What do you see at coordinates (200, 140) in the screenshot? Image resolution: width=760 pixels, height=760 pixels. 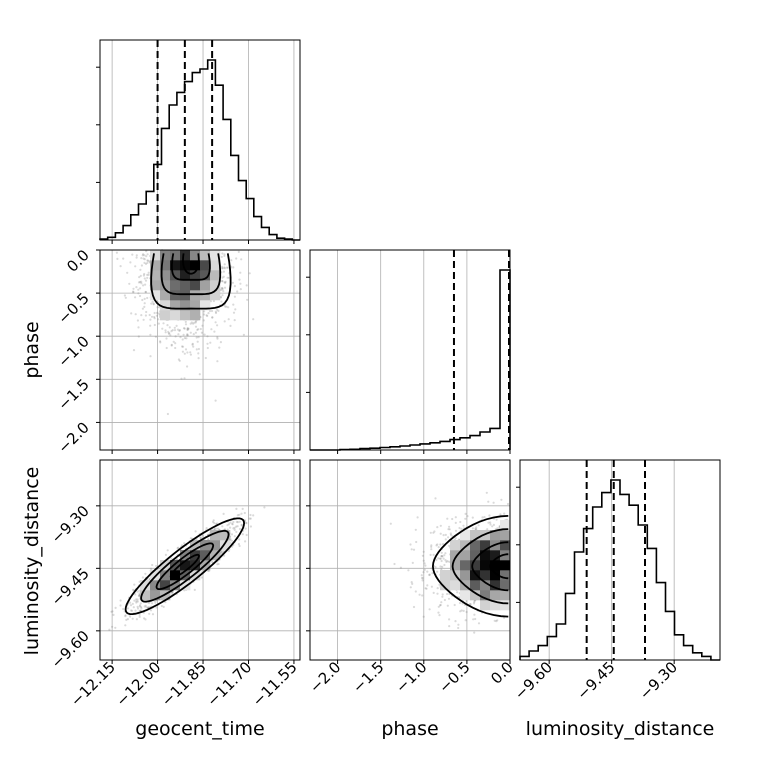 I see `panel-frame-geocent_time-geocent_time` at bounding box center [200, 140].